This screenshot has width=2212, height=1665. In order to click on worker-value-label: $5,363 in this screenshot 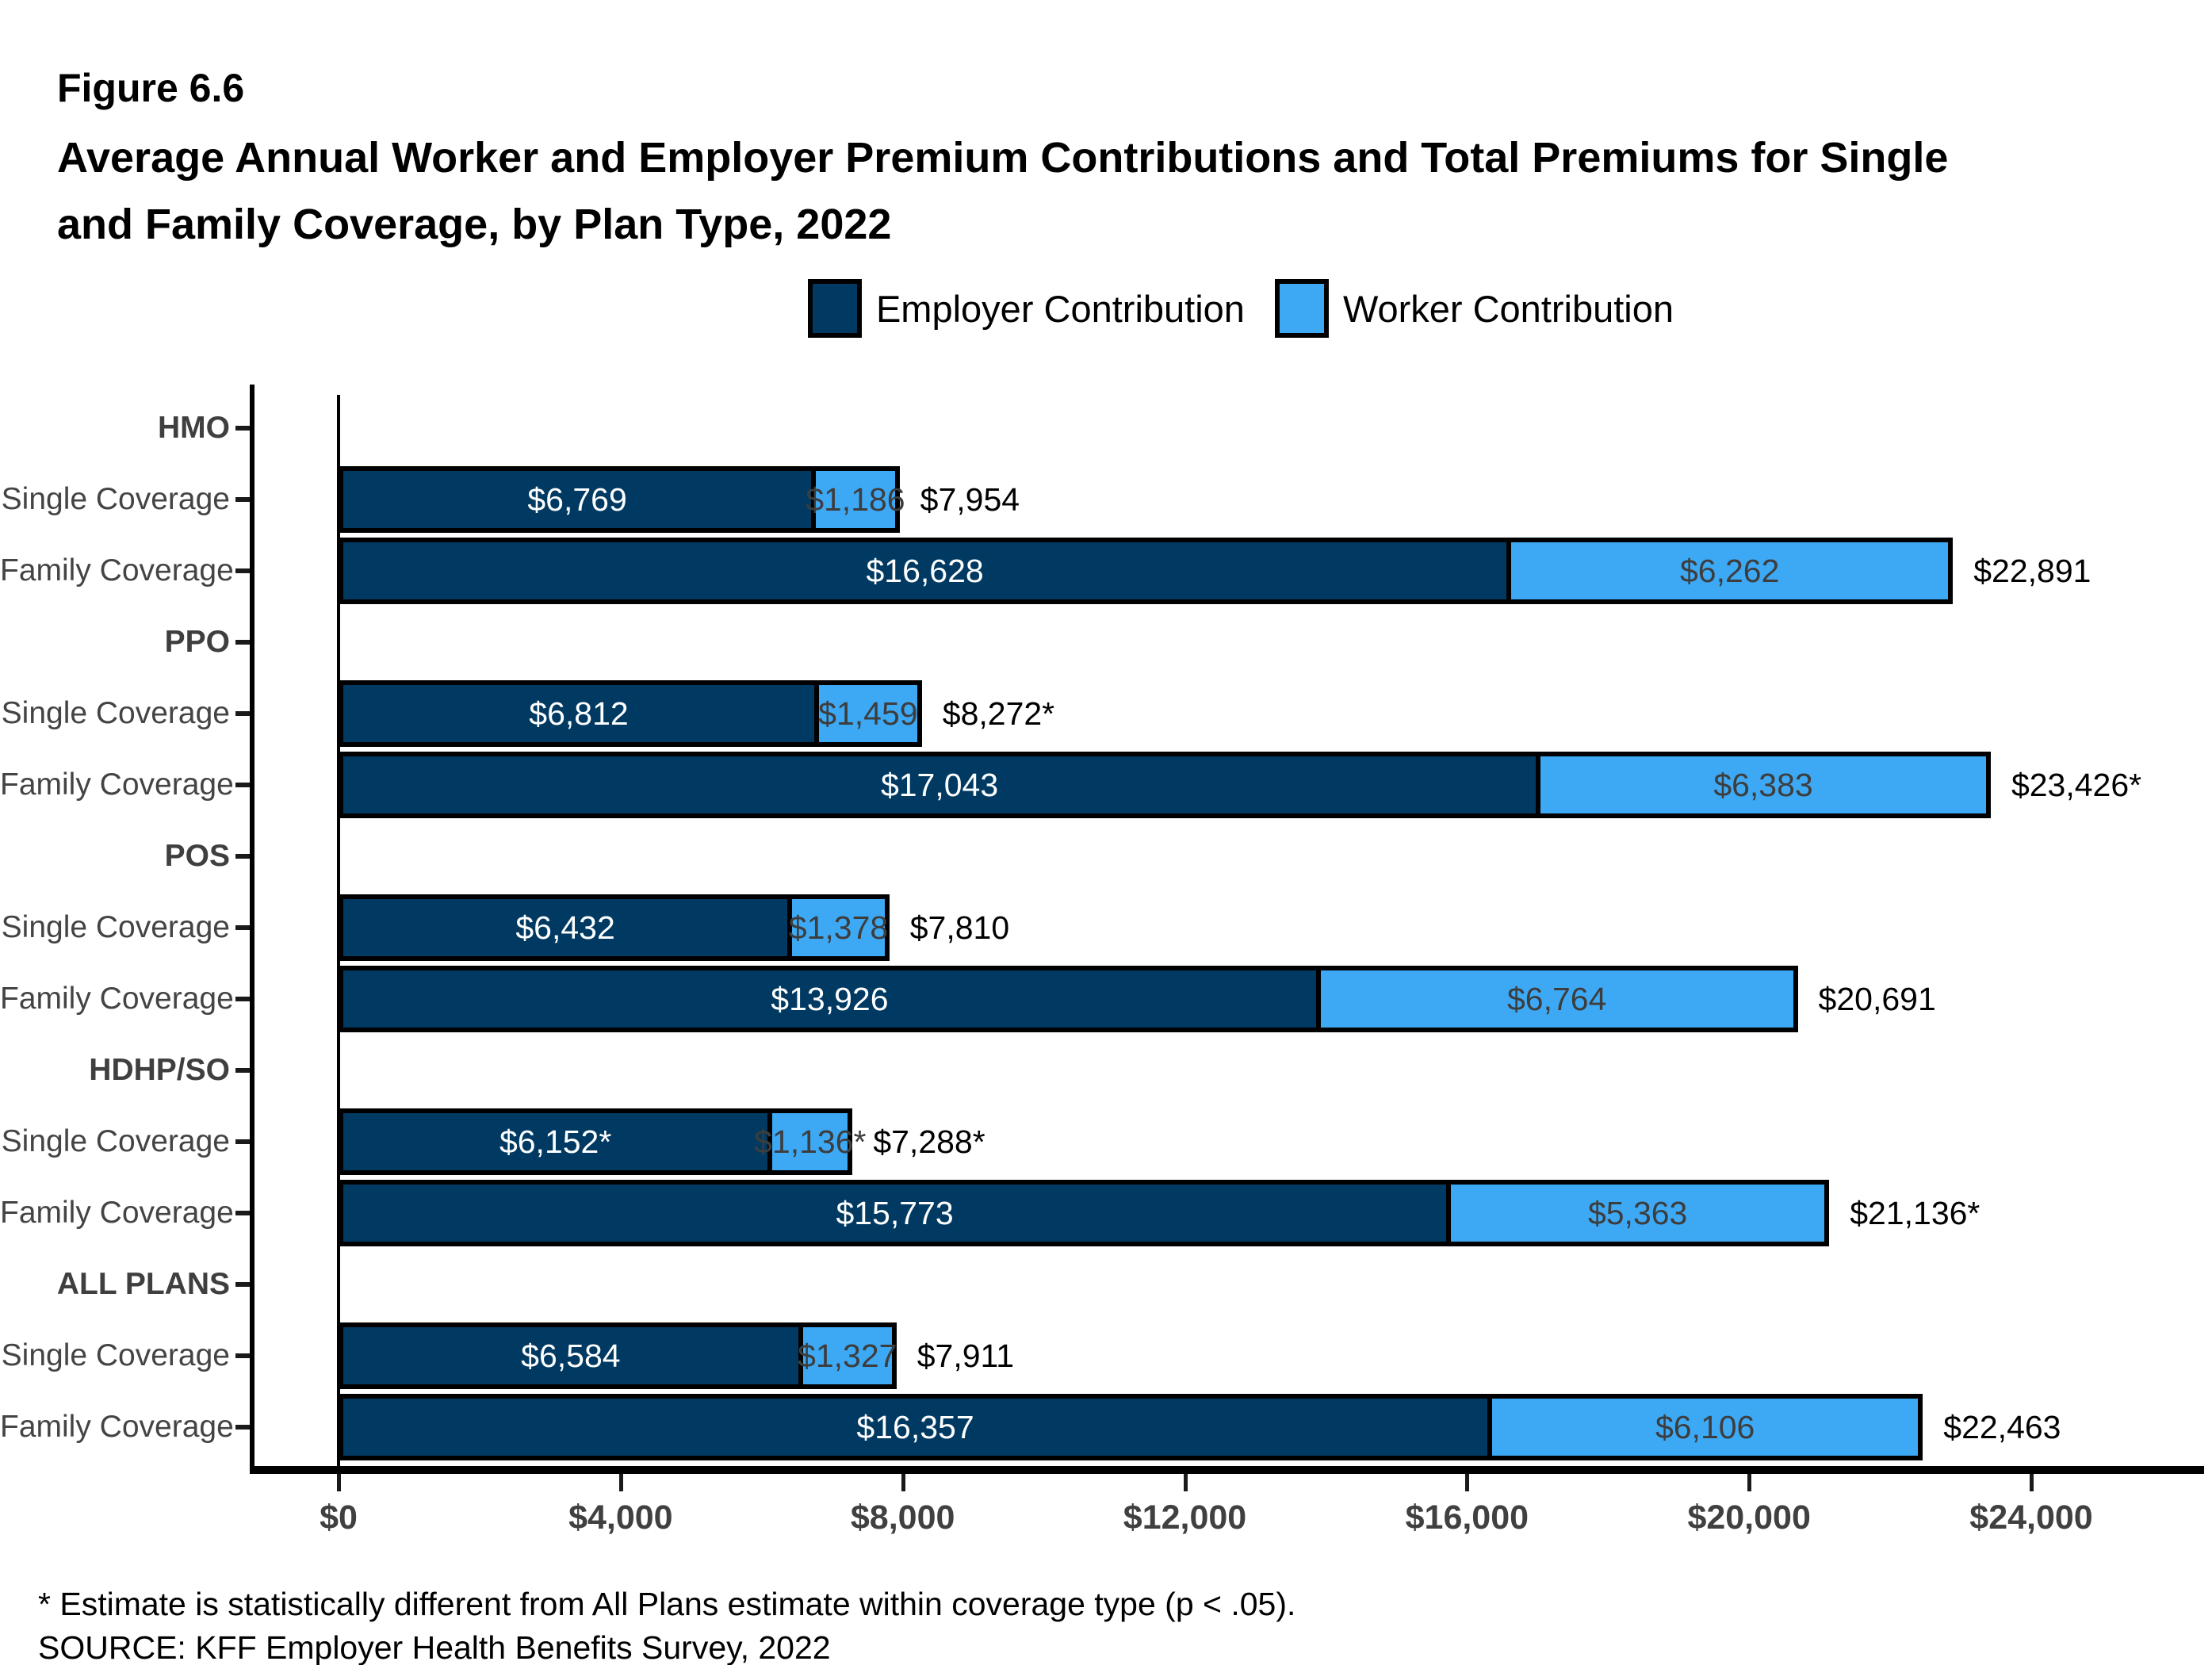, I will do `click(1638, 1212)`.